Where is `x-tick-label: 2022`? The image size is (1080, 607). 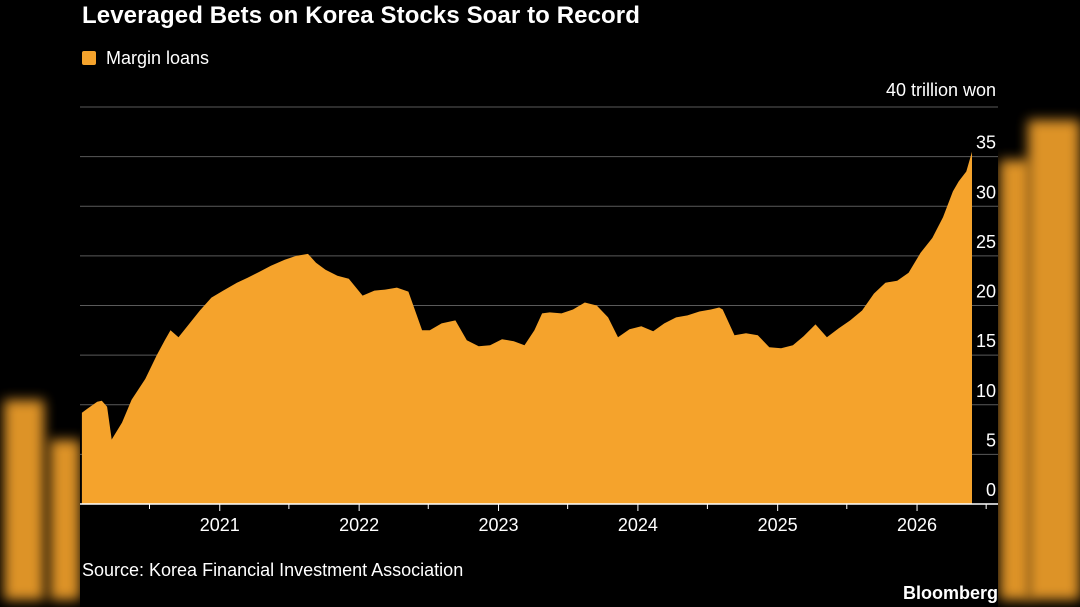 x-tick-label: 2022 is located at coordinates (359, 525).